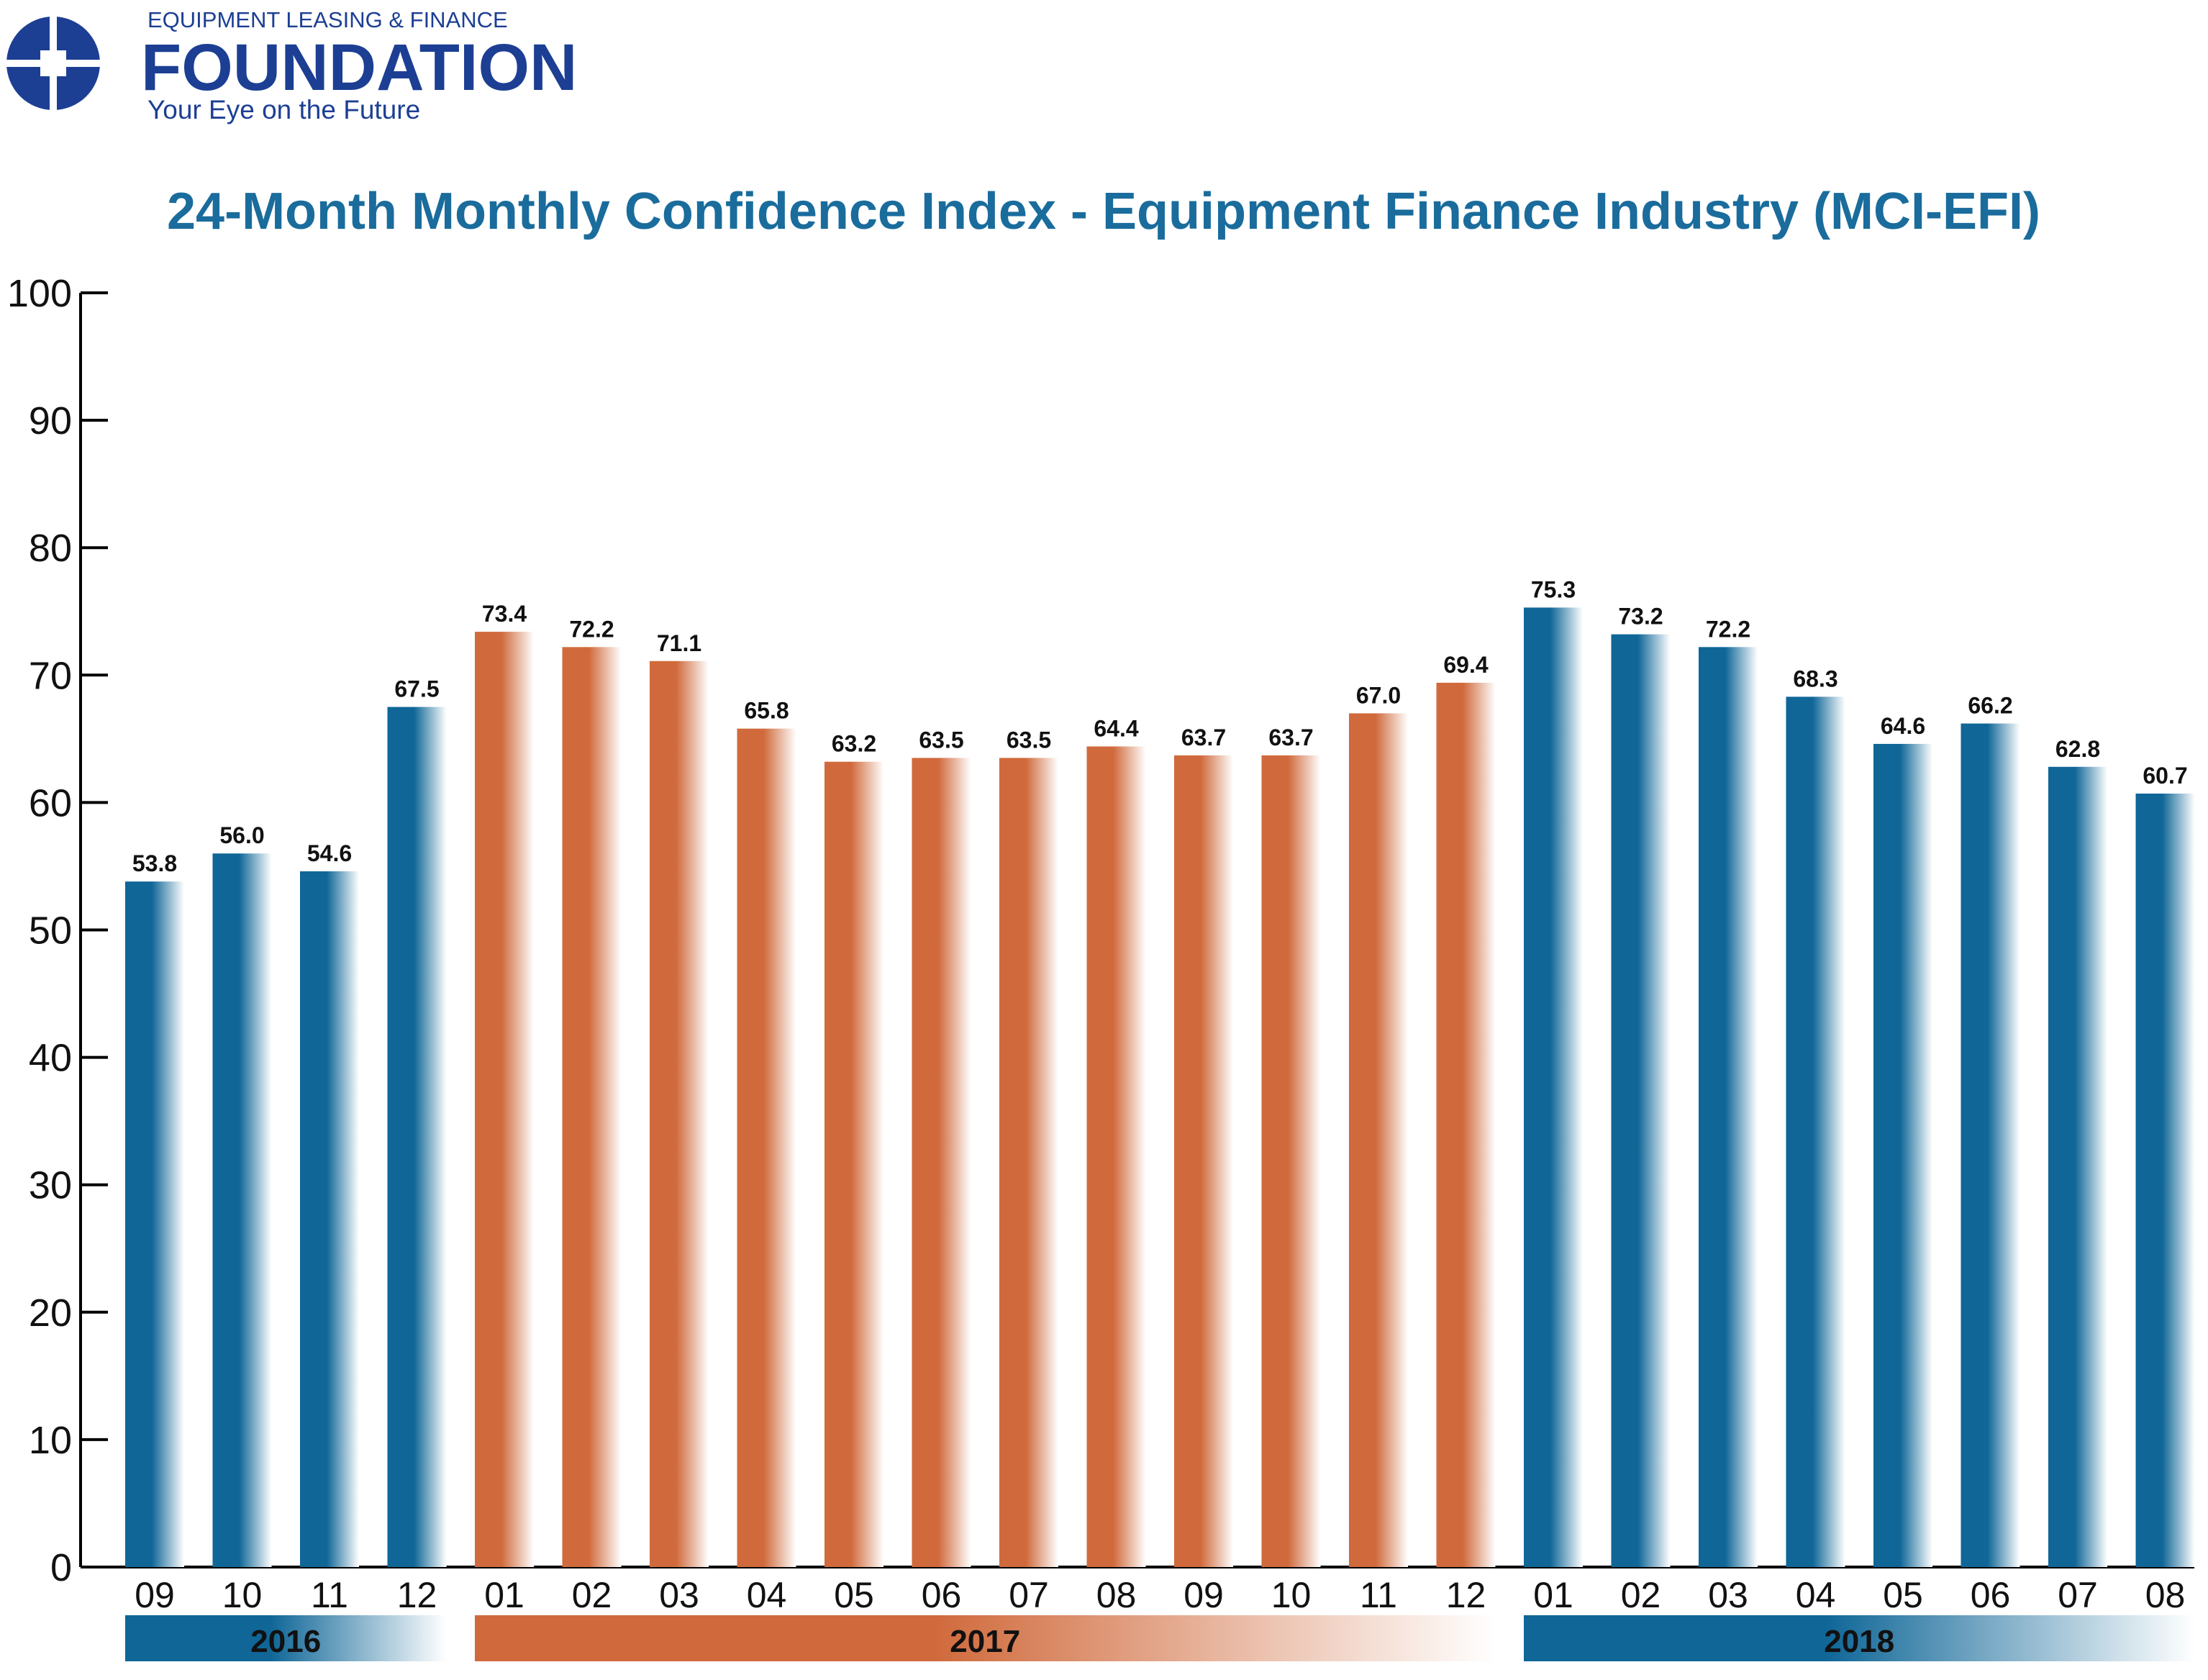 The width and height of the screenshot is (2208, 1680). I want to click on y-tick-label: 0, so click(61, 1567).